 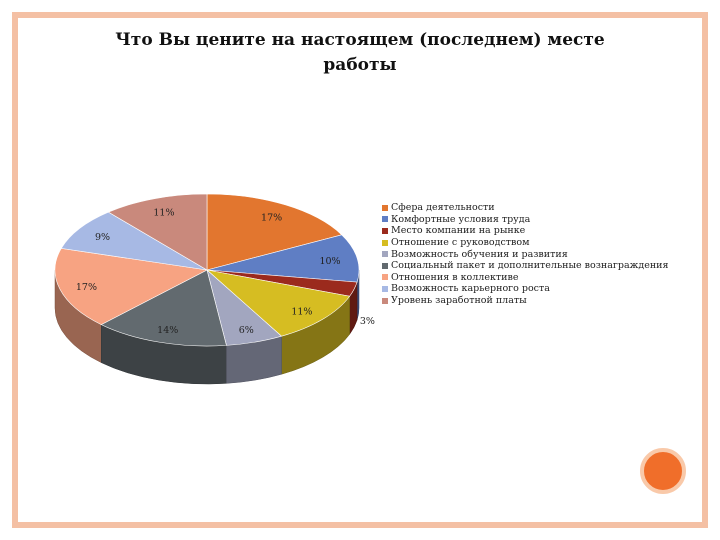 What do you see at coordinates (458, 231) in the screenshot?
I see `legend-label: Место компании на рынке` at bounding box center [458, 231].